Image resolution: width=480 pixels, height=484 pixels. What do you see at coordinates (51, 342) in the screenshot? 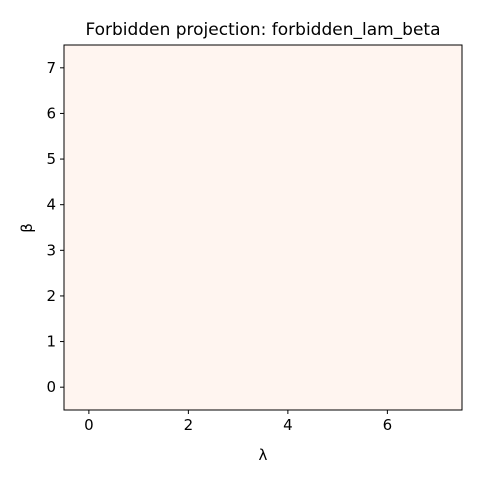
I see `y-tick-label: 1` at bounding box center [51, 342].